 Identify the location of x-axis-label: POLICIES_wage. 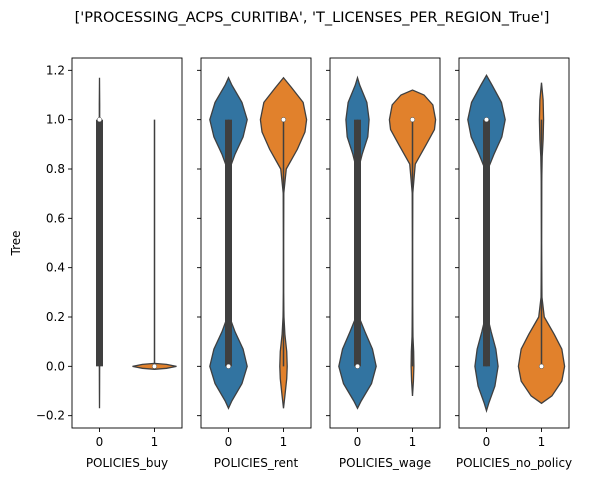
(385, 463).